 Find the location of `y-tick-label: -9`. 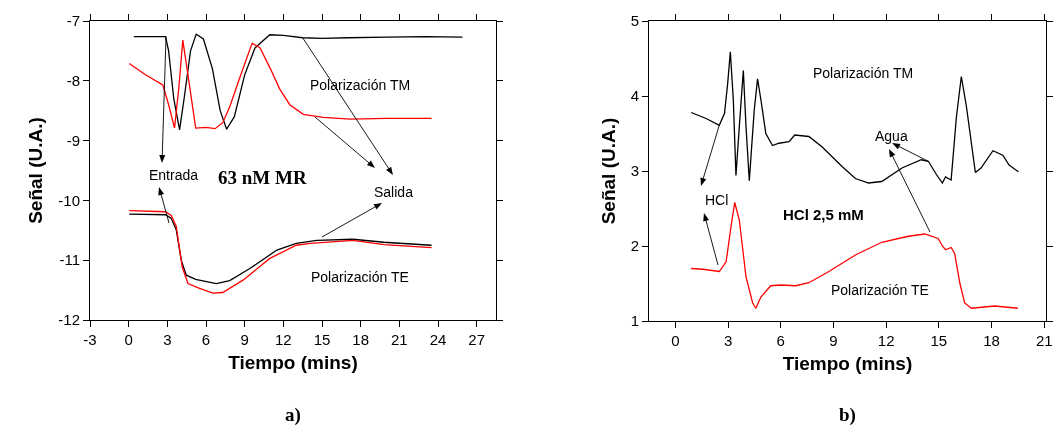

y-tick-label: -9 is located at coordinates (73, 140).